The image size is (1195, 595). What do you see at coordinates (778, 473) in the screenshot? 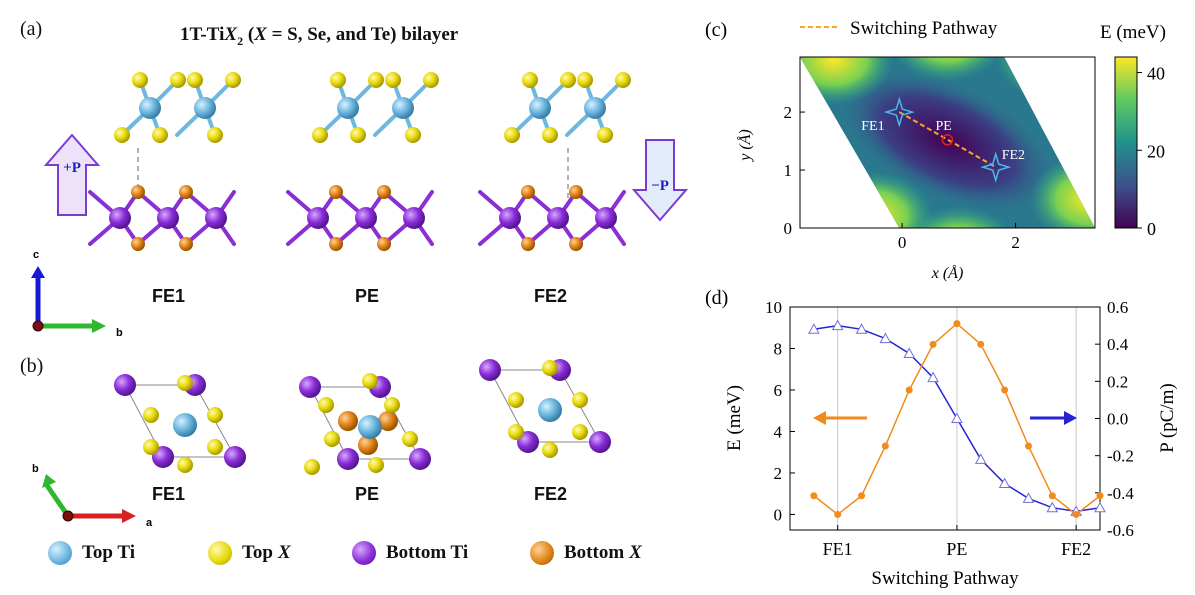
I see `left-ytick-label: 2` at bounding box center [778, 473].